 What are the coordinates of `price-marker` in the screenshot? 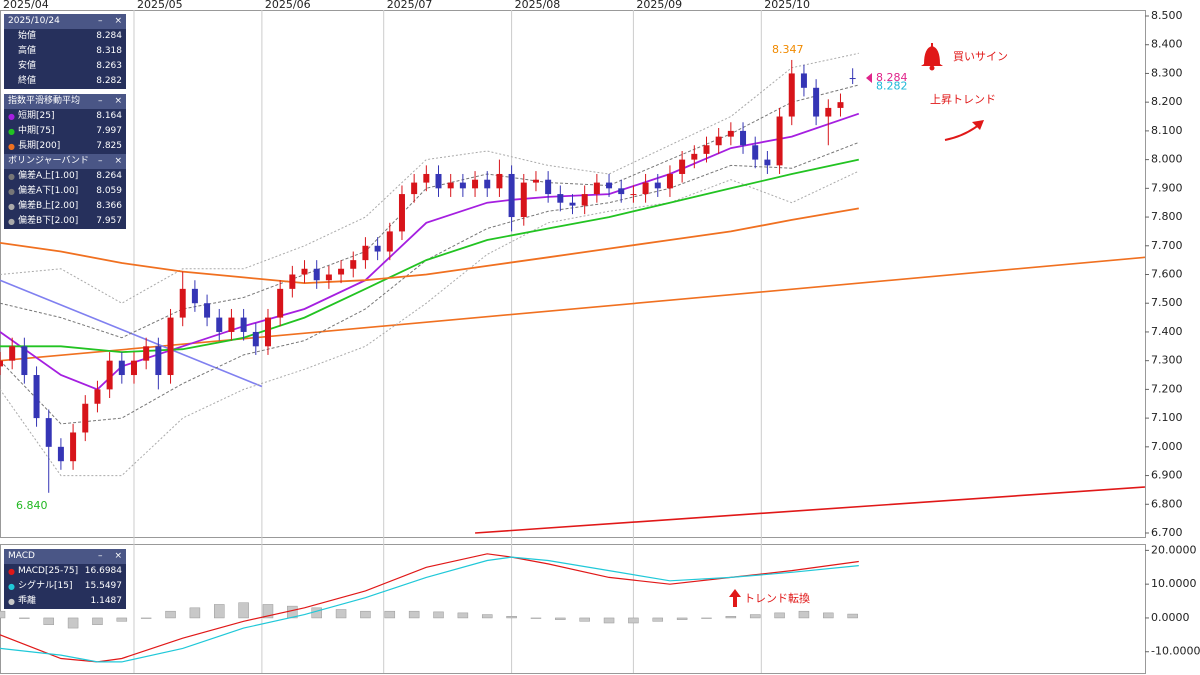 It's located at (869, 78).